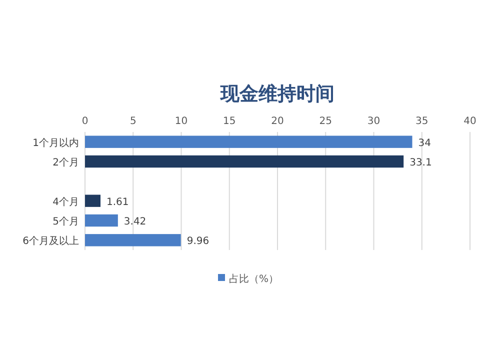 This screenshot has width=500, height=362. What do you see at coordinates (133, 121) in the screenshot?
I see `x-tick-label: 5` at bounding box center [133, 121].